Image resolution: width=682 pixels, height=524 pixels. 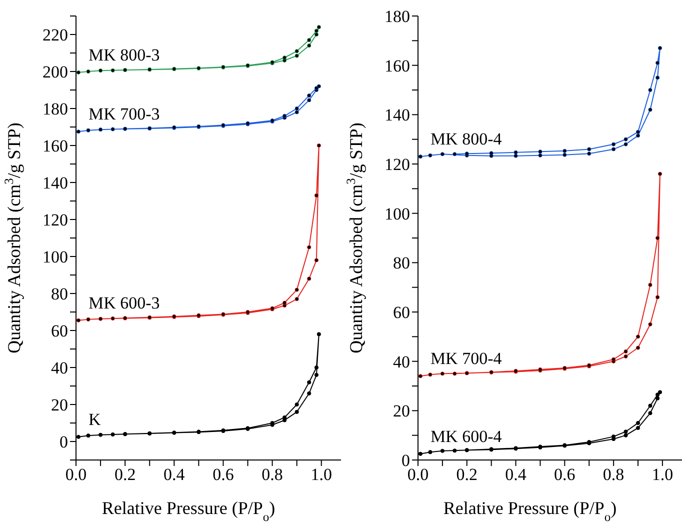 What do you see at coordinates (95, 419) in the screenshot?
I see `series-label: K` at bounding box center [95, 419].